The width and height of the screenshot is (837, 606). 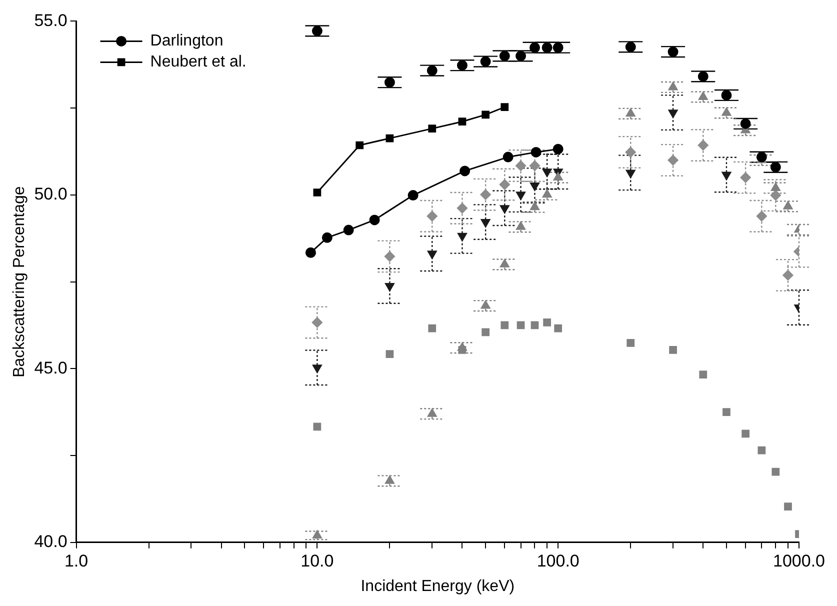 I want to click on y-tick-label: 55.0, so click(x=51, y=20).